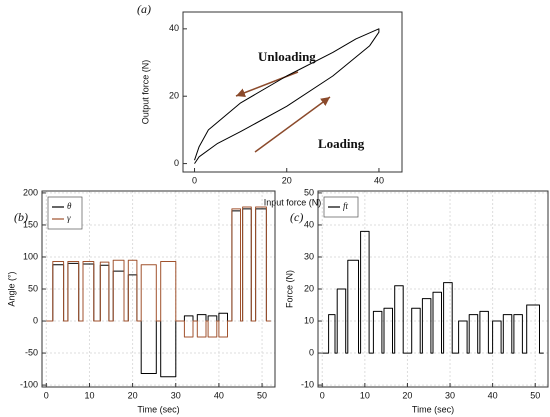  I want to click on y-axis-label: Angle (°), so click(11, 288).